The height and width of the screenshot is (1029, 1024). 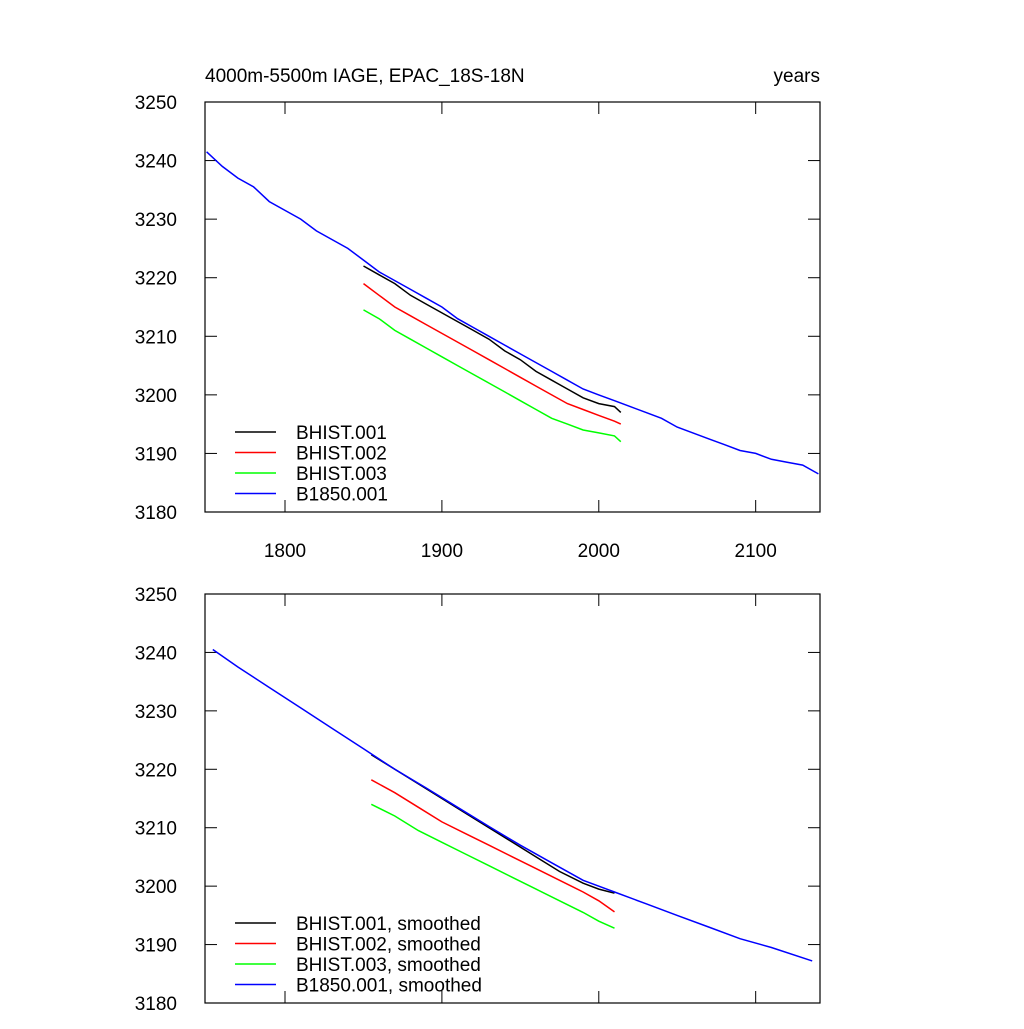 I want to click on chart-subtitle: years, so click(x=797, y=76).